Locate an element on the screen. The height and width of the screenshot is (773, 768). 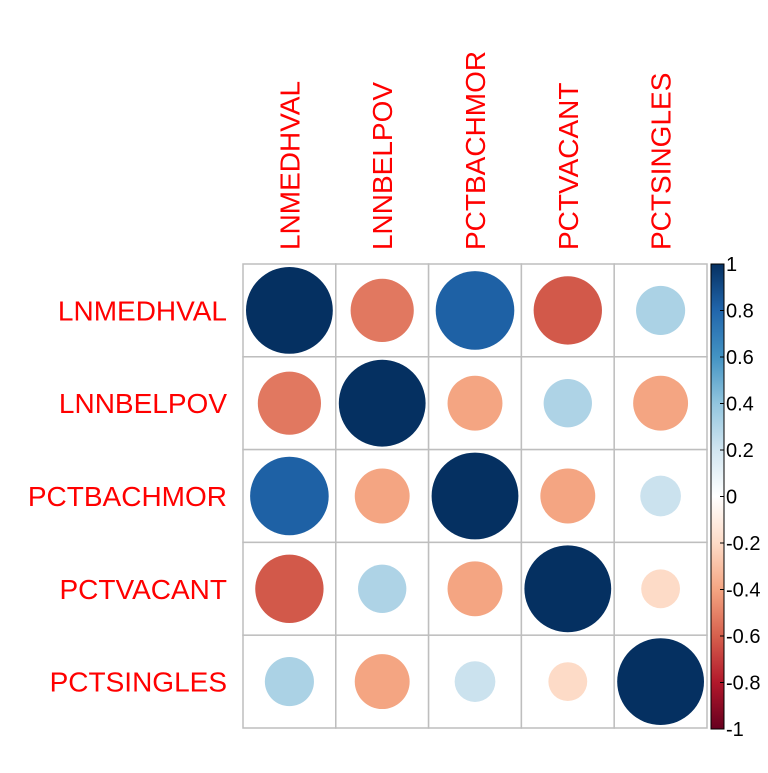
column-label-pctsingles: PCTSINGLES is located at coordinates (661, 161).